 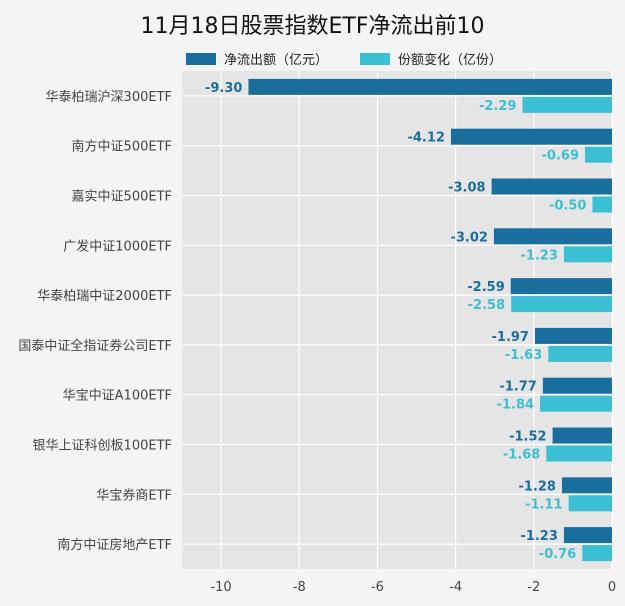 I want to click on data-label-share-change: -2.29, so click(x=497, y=106).